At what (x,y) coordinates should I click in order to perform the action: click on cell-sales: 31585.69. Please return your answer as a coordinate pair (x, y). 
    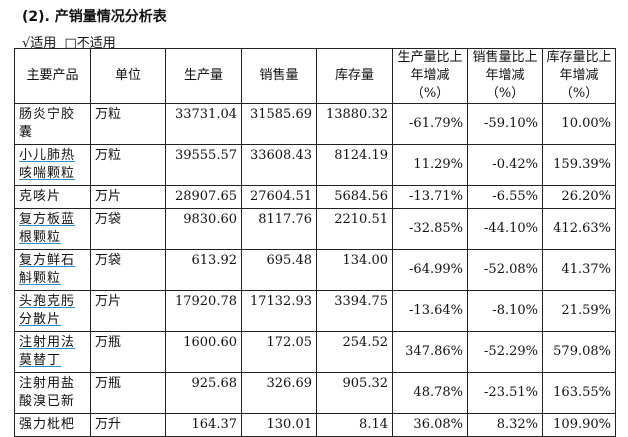
    Looking at the image, I should click on (279, 124).